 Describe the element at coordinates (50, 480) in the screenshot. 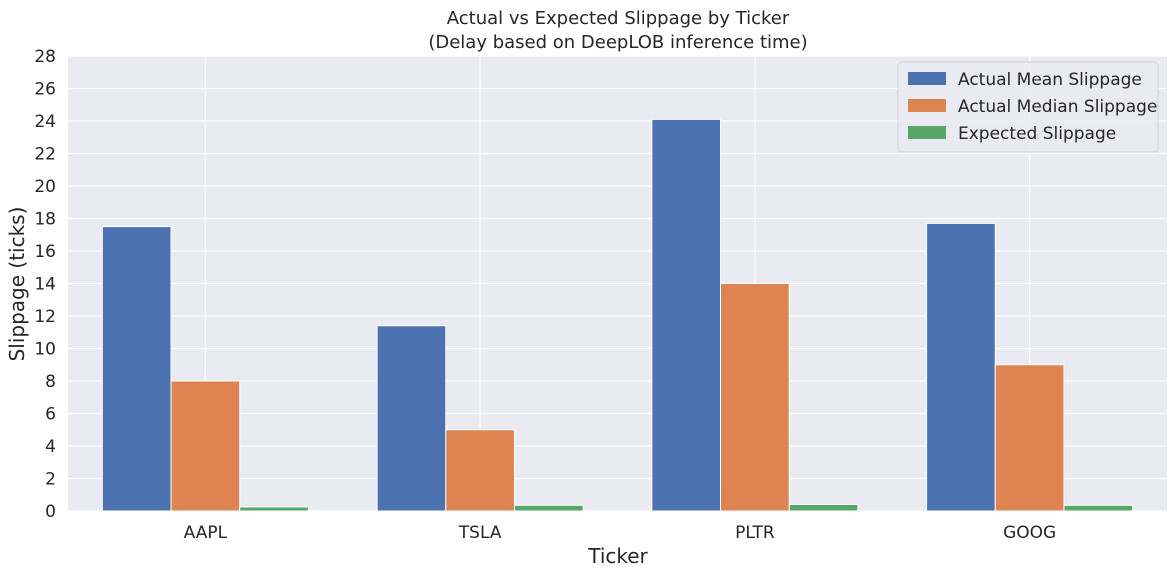

I see `y-tick-label: 2` at that location.